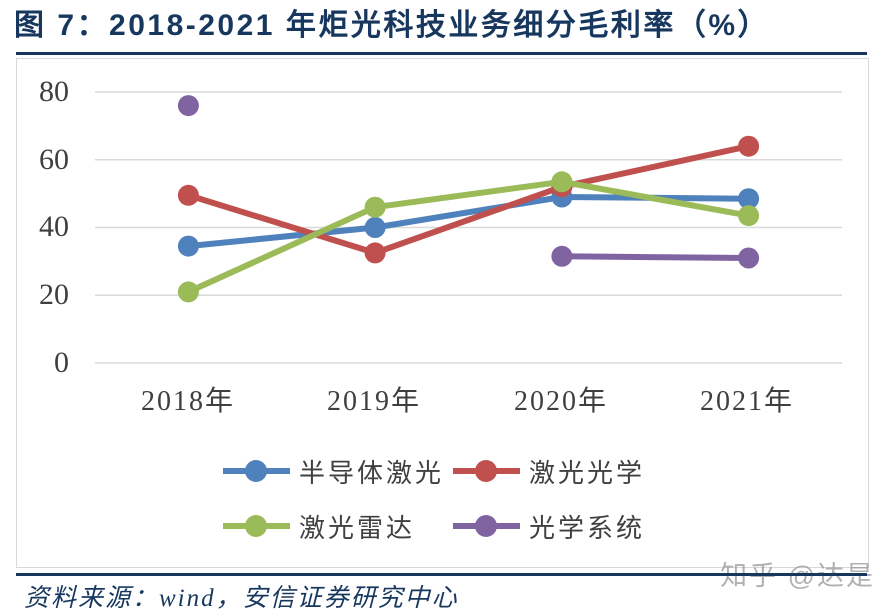 The width and height of the screenshot is (880, 614). I want to click on watermark: 知乎 @达是, so click(797, 576).